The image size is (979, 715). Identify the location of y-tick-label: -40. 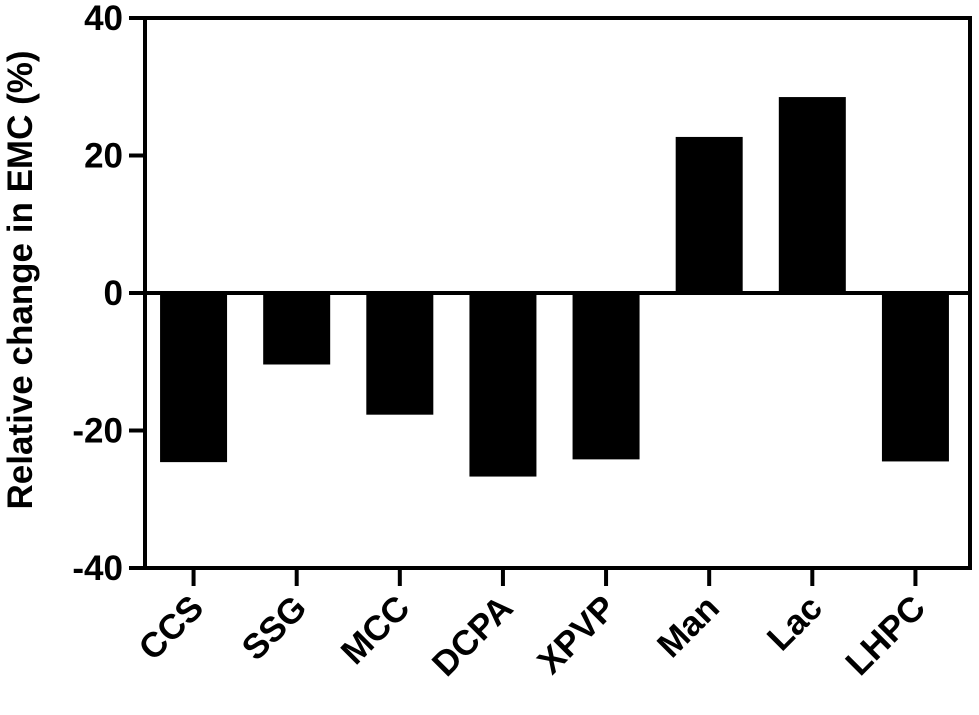
(97, 568).